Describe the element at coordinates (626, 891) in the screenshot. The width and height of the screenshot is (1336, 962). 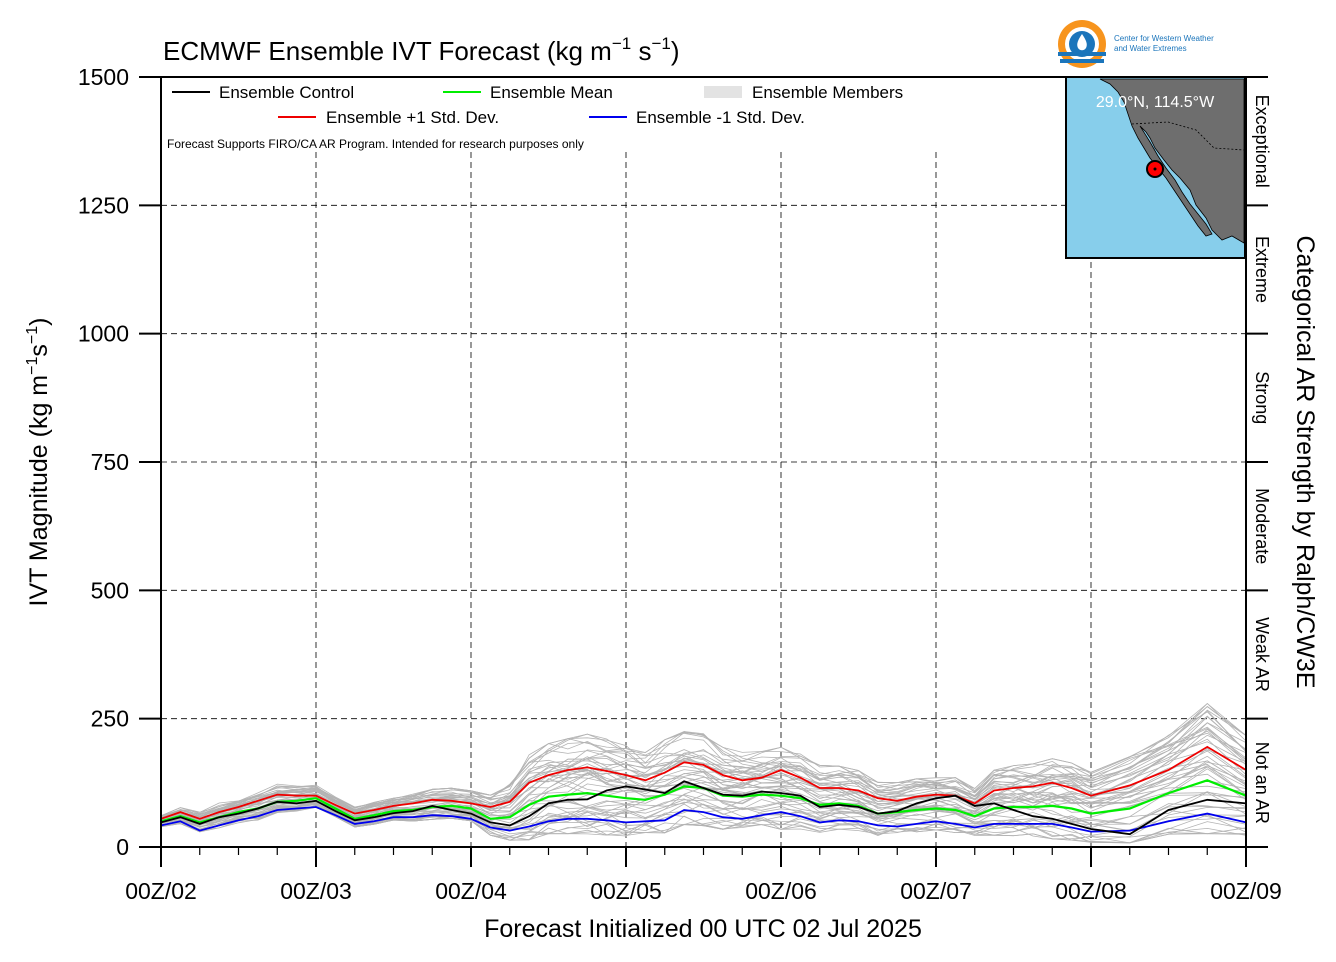
I see `x-tick-label: 00Z/05` at that location.